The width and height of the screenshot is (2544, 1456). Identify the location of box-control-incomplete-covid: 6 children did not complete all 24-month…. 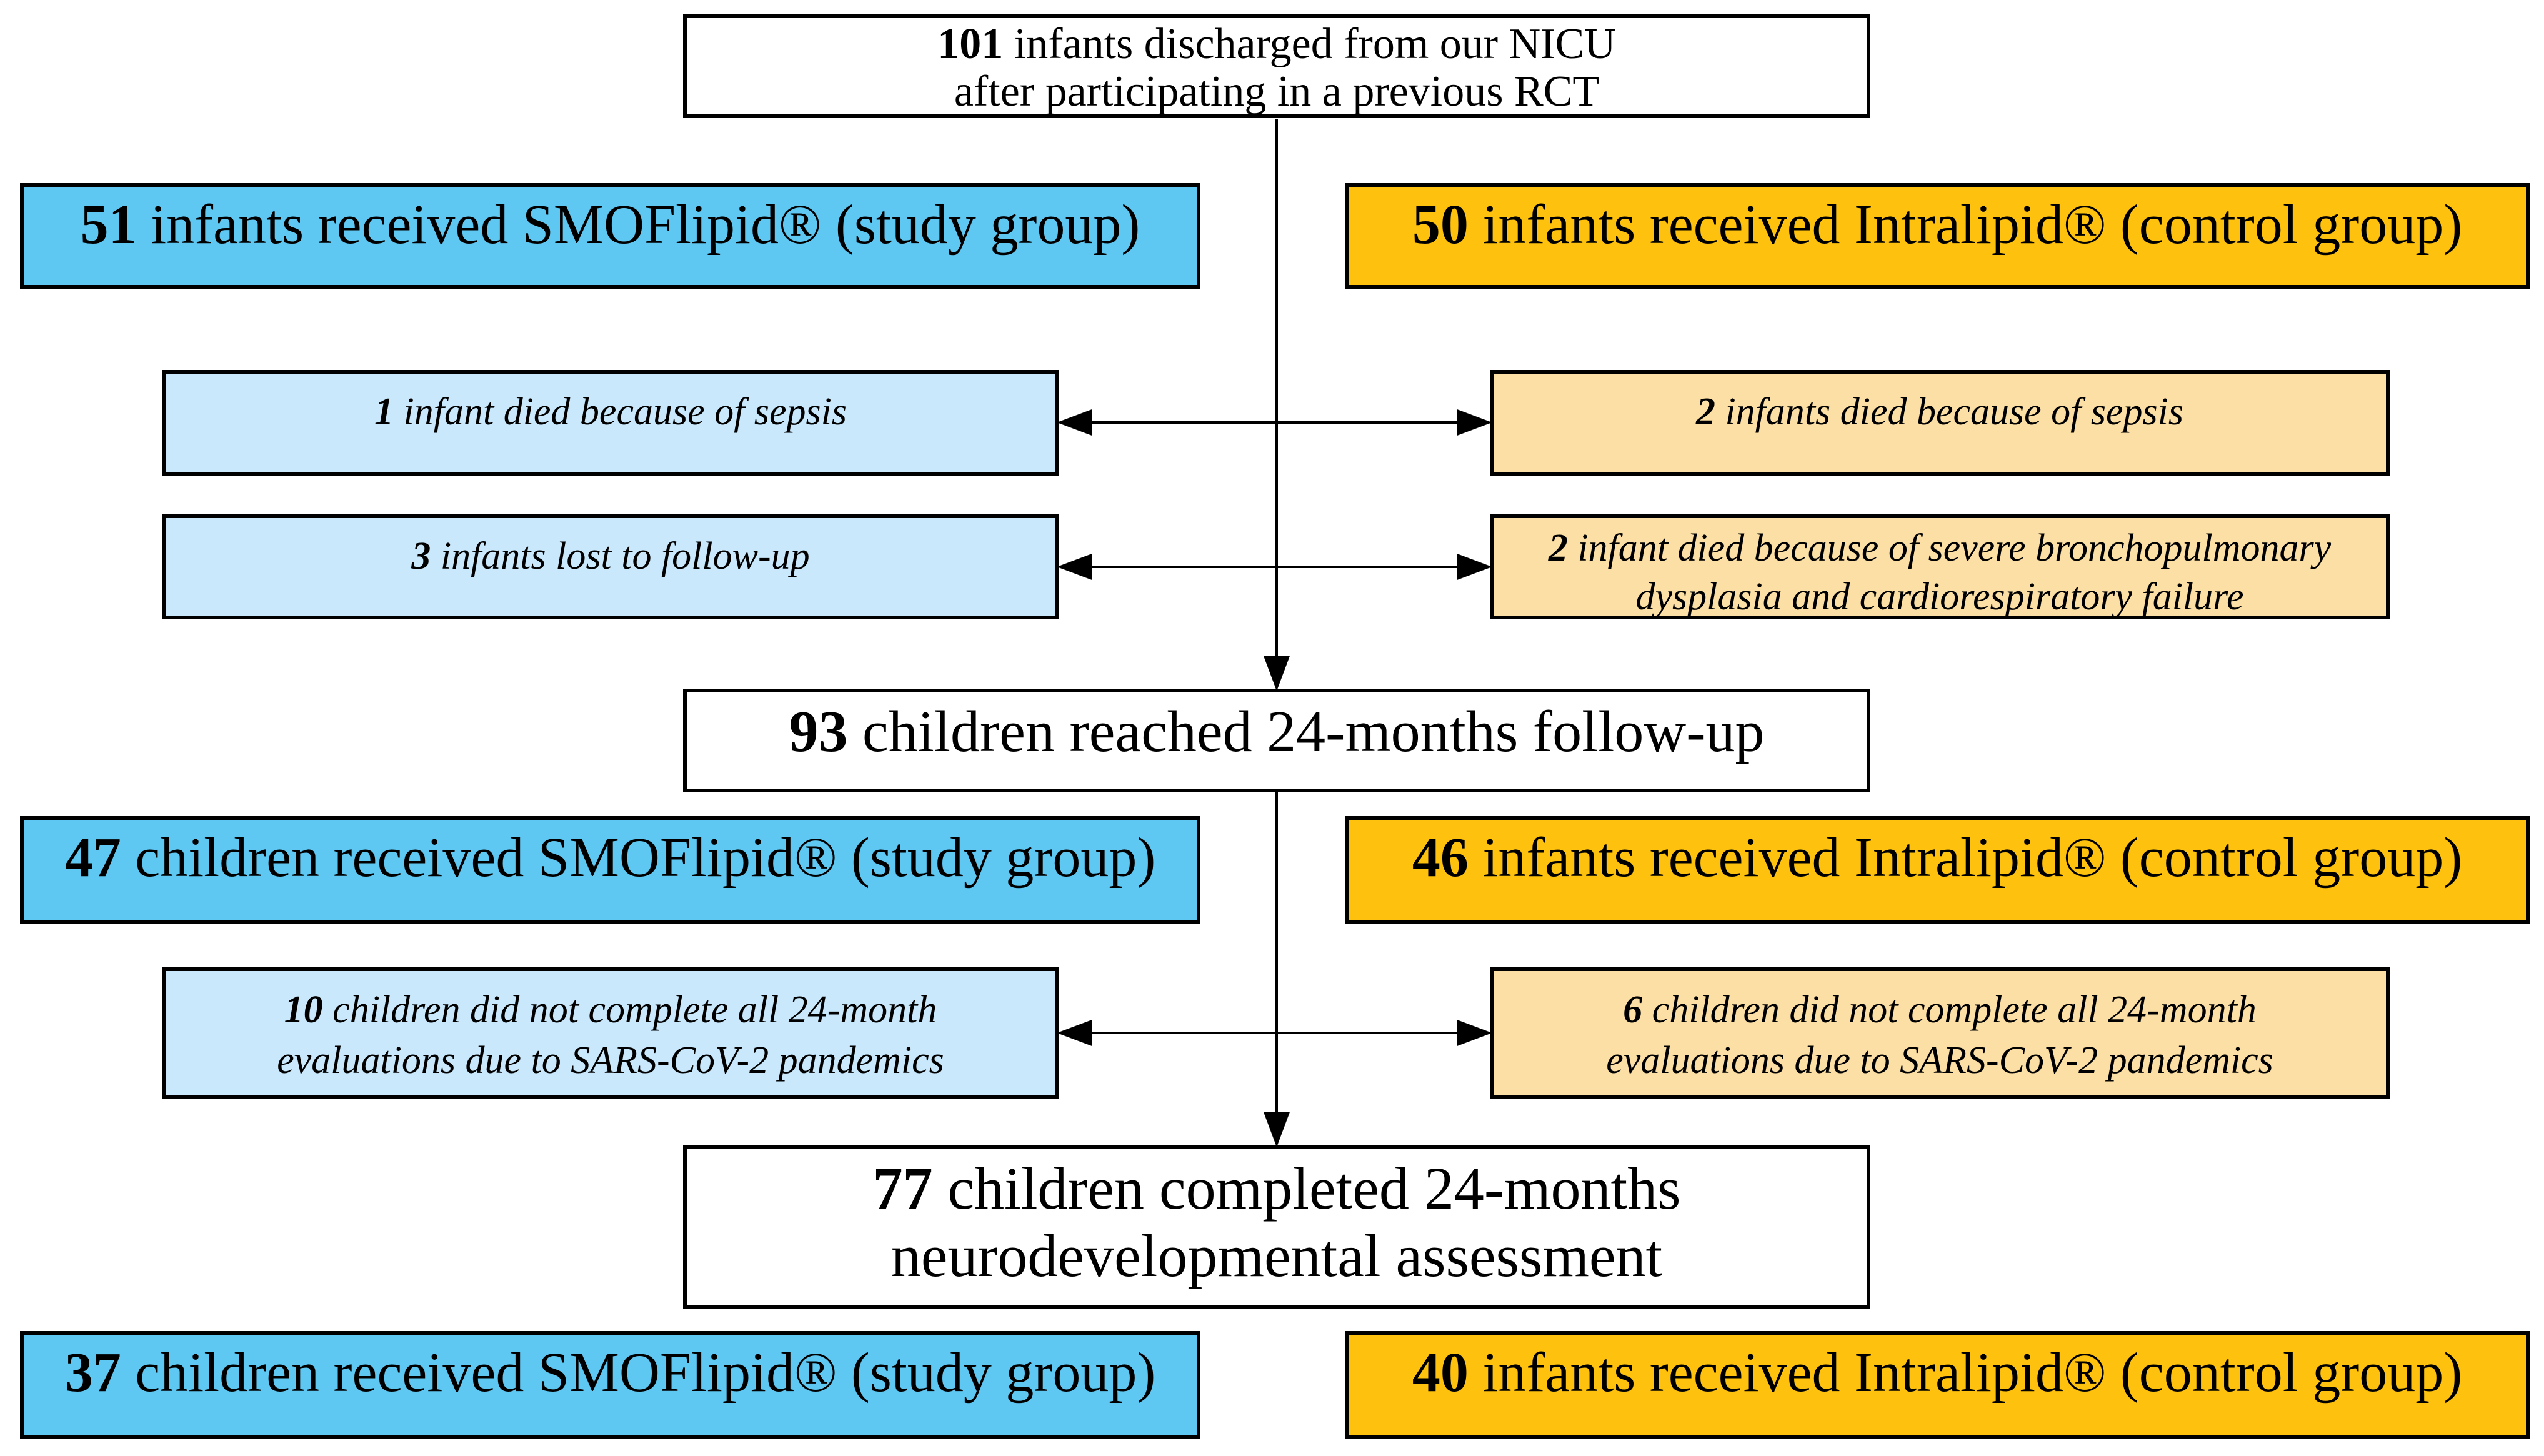
(1940, 1033).